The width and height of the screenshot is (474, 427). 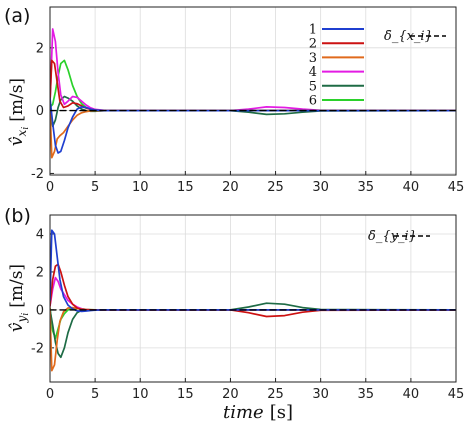 I want to click on x-axis-label-unit: [s], so click(x=281, y=412).